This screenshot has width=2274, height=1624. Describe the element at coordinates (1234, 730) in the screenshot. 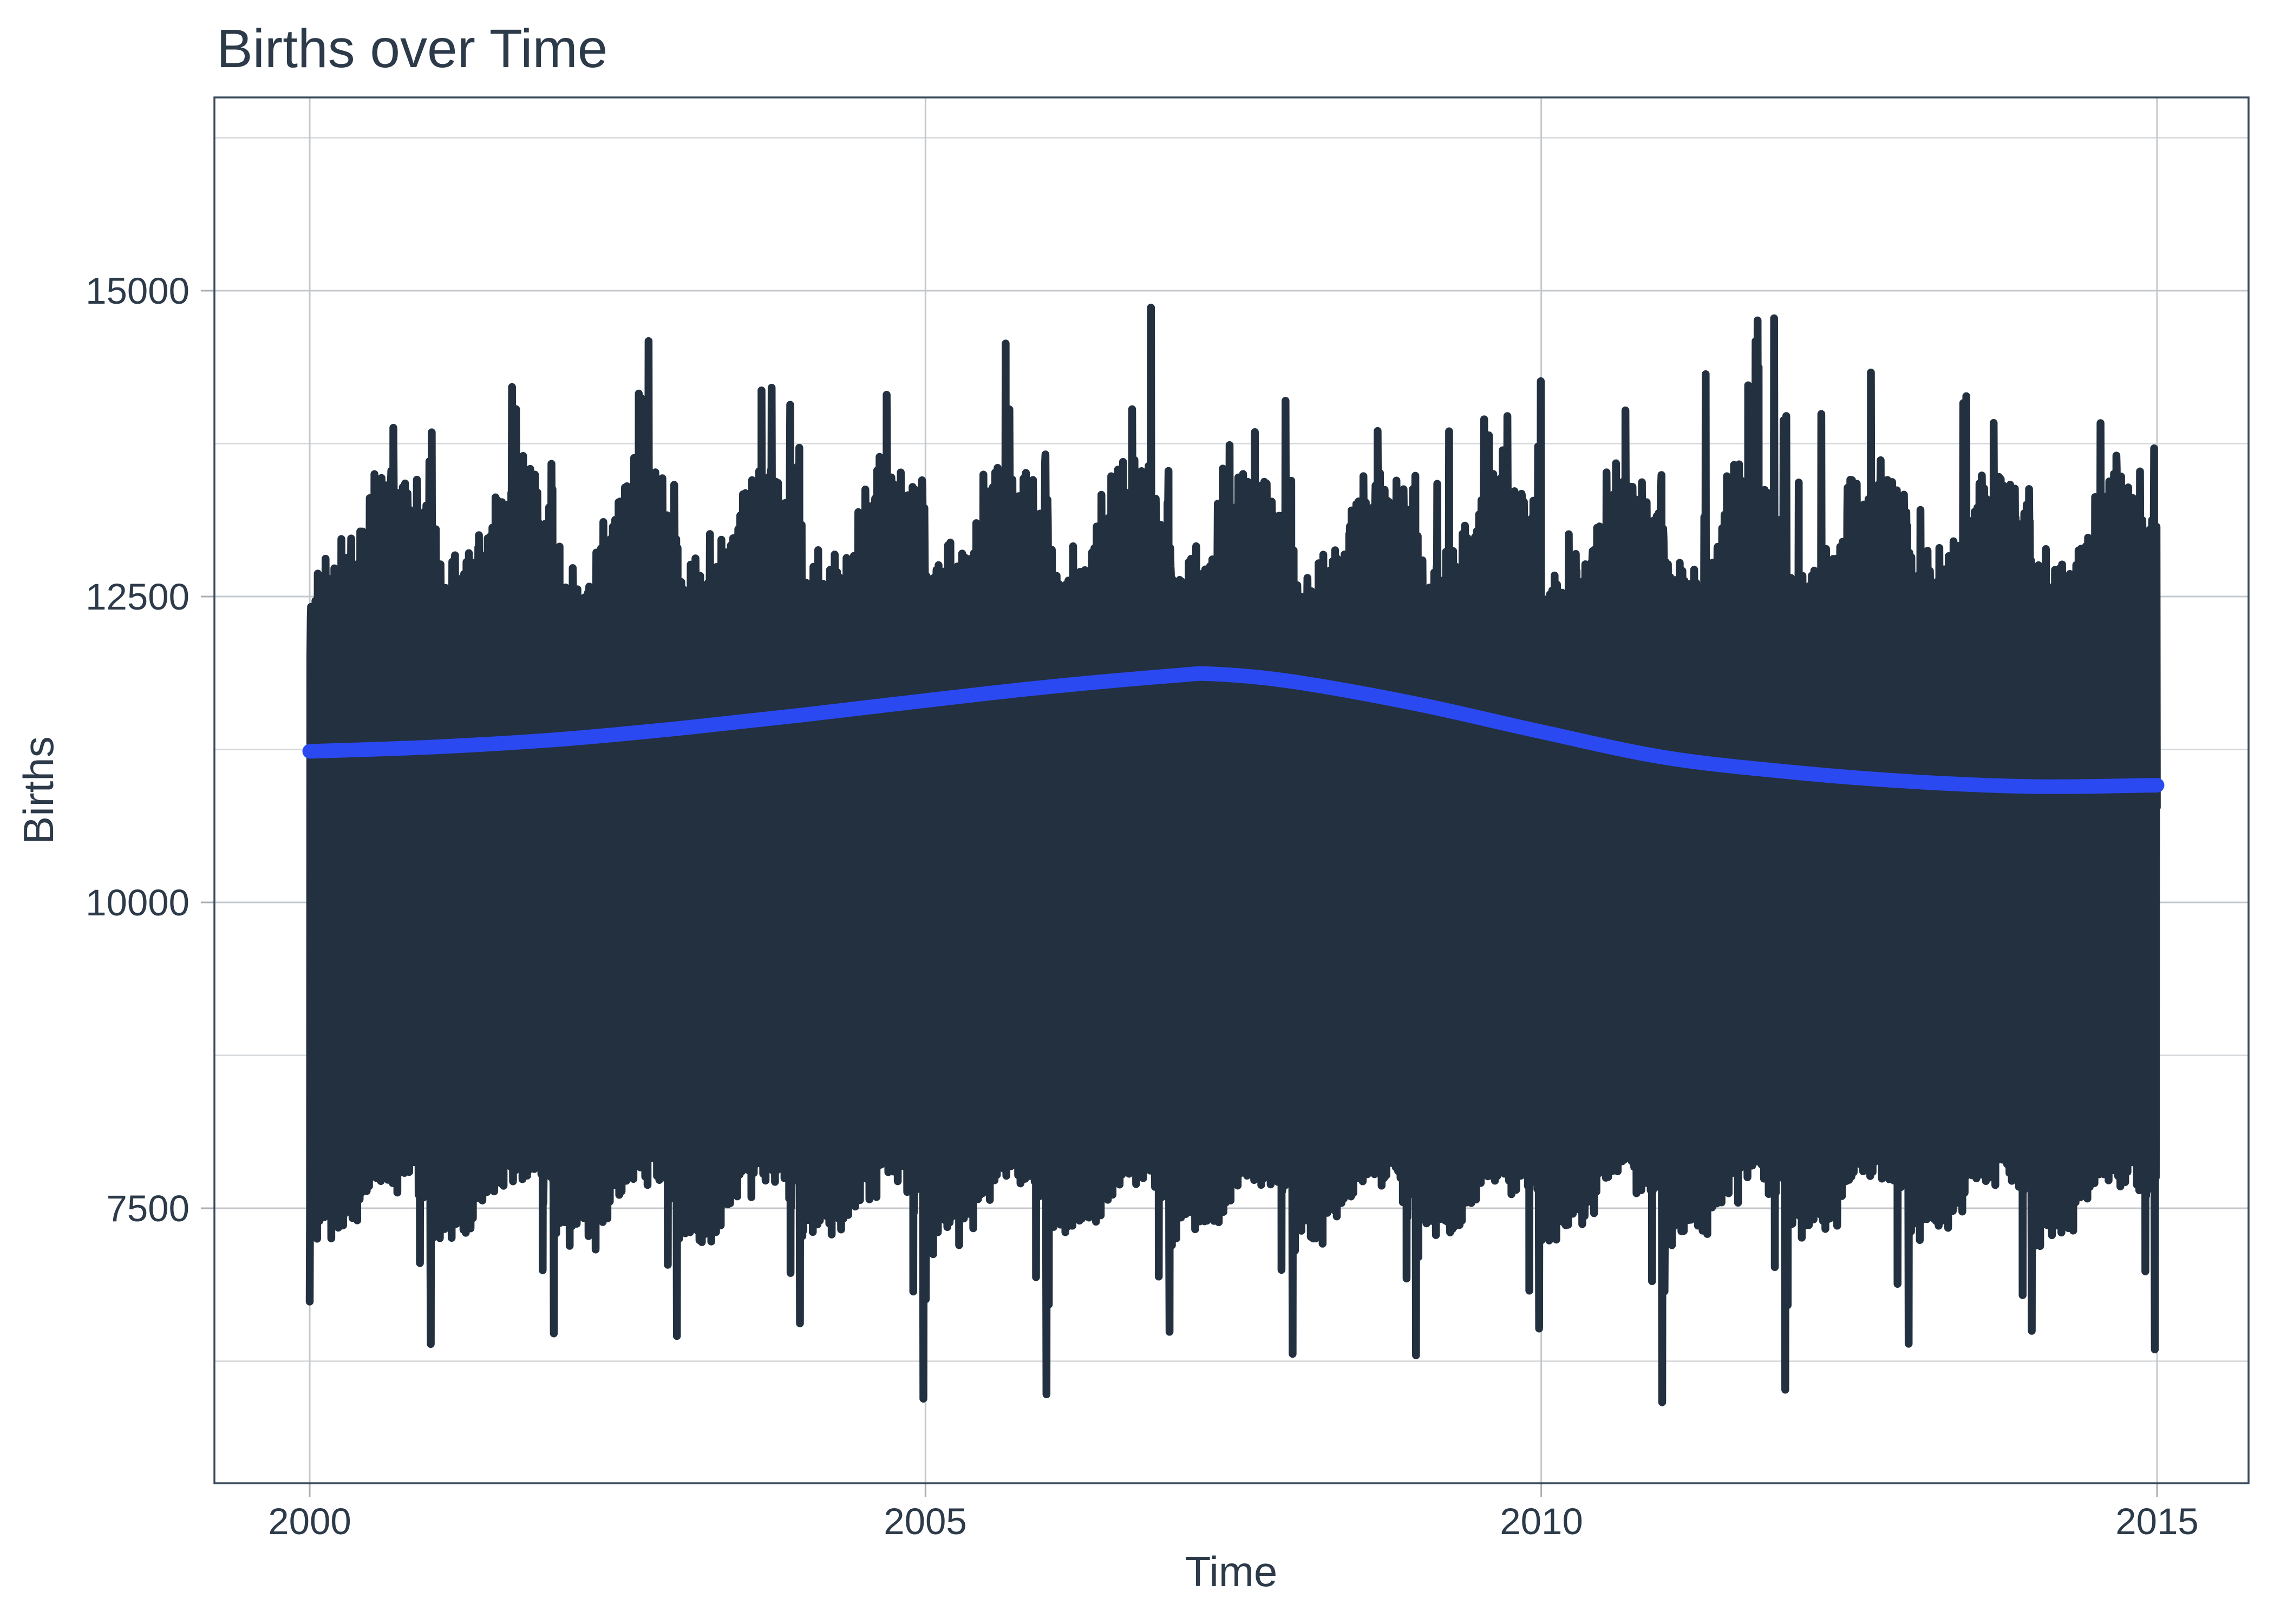

I see `smoothed-trend-line` at that location.